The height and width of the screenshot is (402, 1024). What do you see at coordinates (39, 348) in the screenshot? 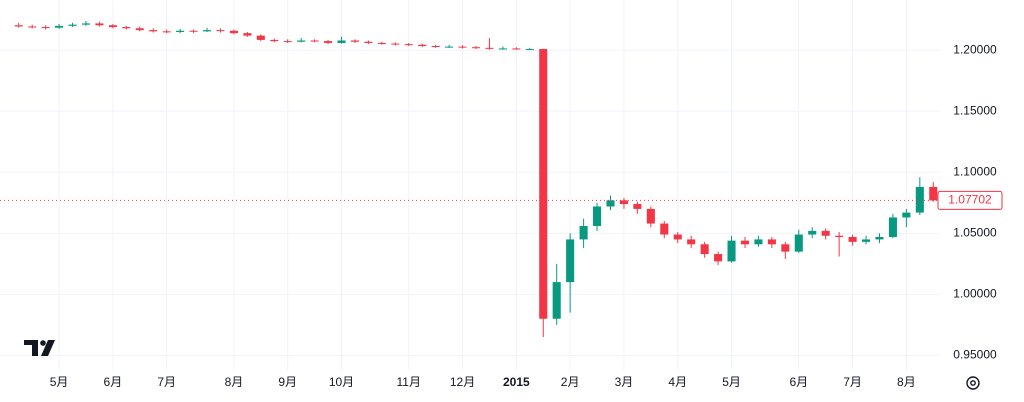
I see `logo` at bounding box center [39, 348].